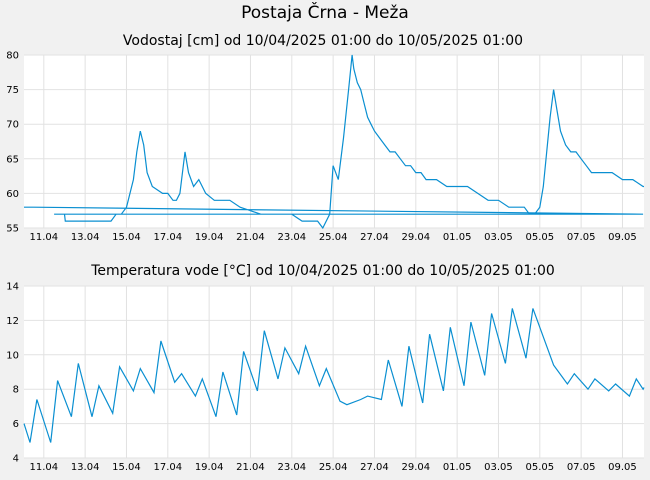  Describe the element at coordinates (12, 125) in the screenshot. I see `c1-y-tick-label: 70` at that location.